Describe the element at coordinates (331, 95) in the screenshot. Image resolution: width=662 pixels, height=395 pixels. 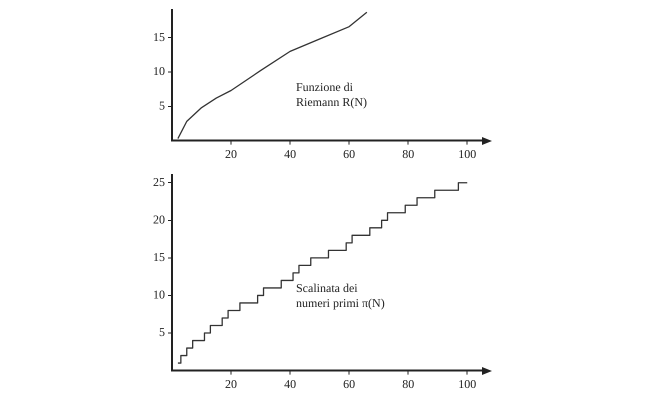
I see `text: Funzione di Riemann R(N)` at that location.